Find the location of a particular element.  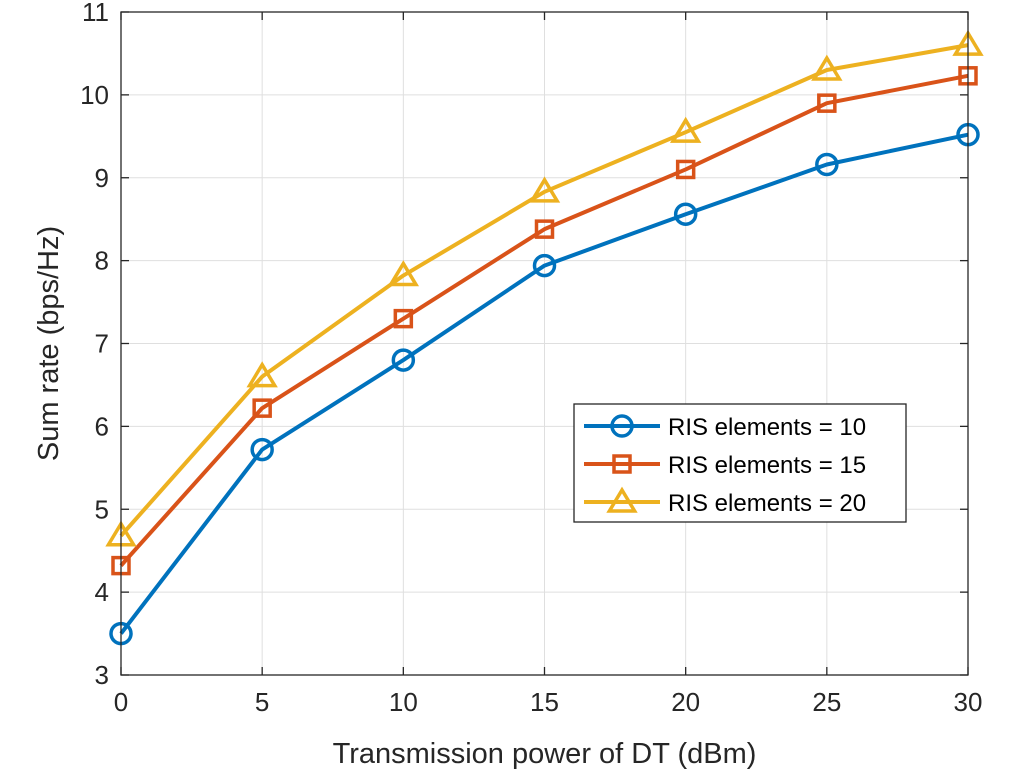

legend-item: RIS elements = 10 is located at coordinates (725, 427).